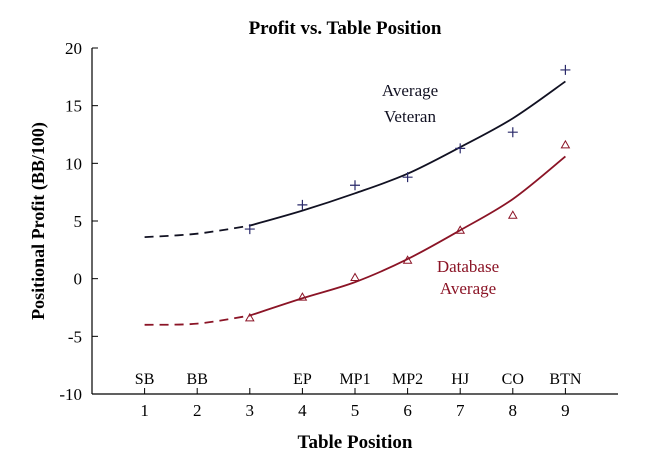 This screenshot has height=473, width=650. What do you see at coordinates (354, 379) in the screenshot?
I see `position-label-mp1: MP1` at bounding box center [354, 379].